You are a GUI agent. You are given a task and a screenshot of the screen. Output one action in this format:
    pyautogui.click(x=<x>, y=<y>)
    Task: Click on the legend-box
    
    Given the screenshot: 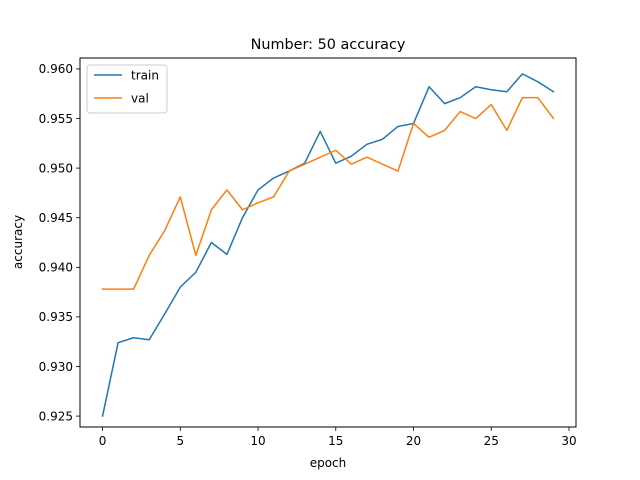 What is the action you would take?
    pyautogui.click(x=127, y=89)
    